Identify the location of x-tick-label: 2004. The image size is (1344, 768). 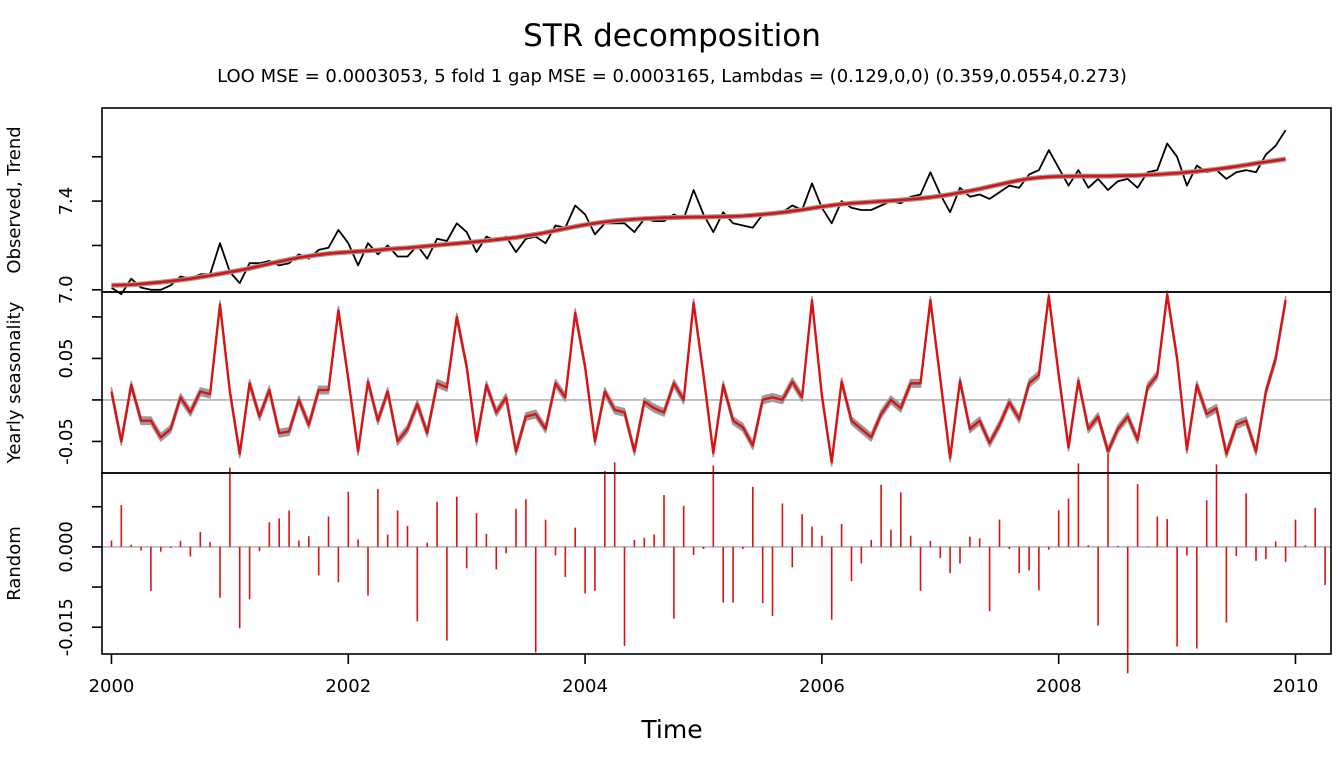
(585, 686).